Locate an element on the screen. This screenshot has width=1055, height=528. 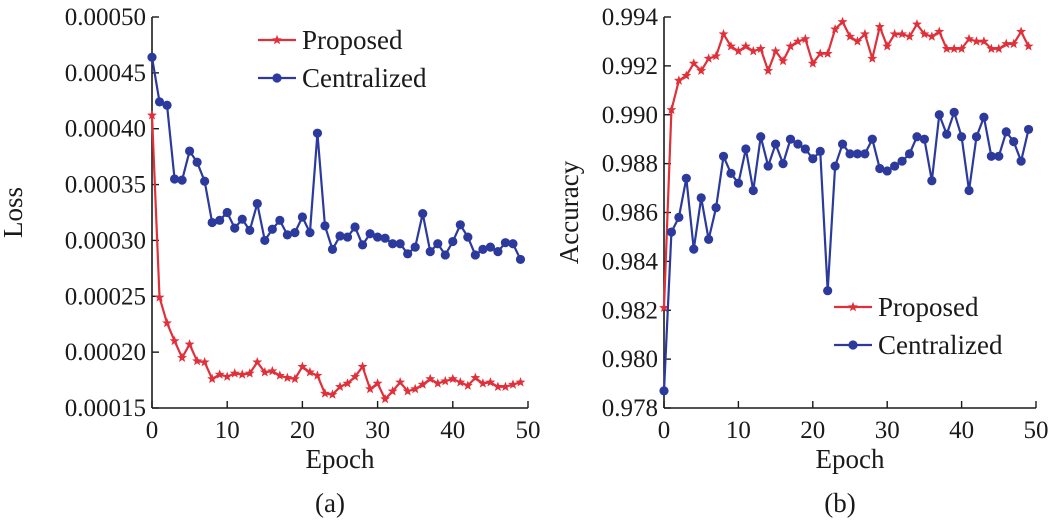
x-tick-label: 0 is located at coordinates (664, 430).